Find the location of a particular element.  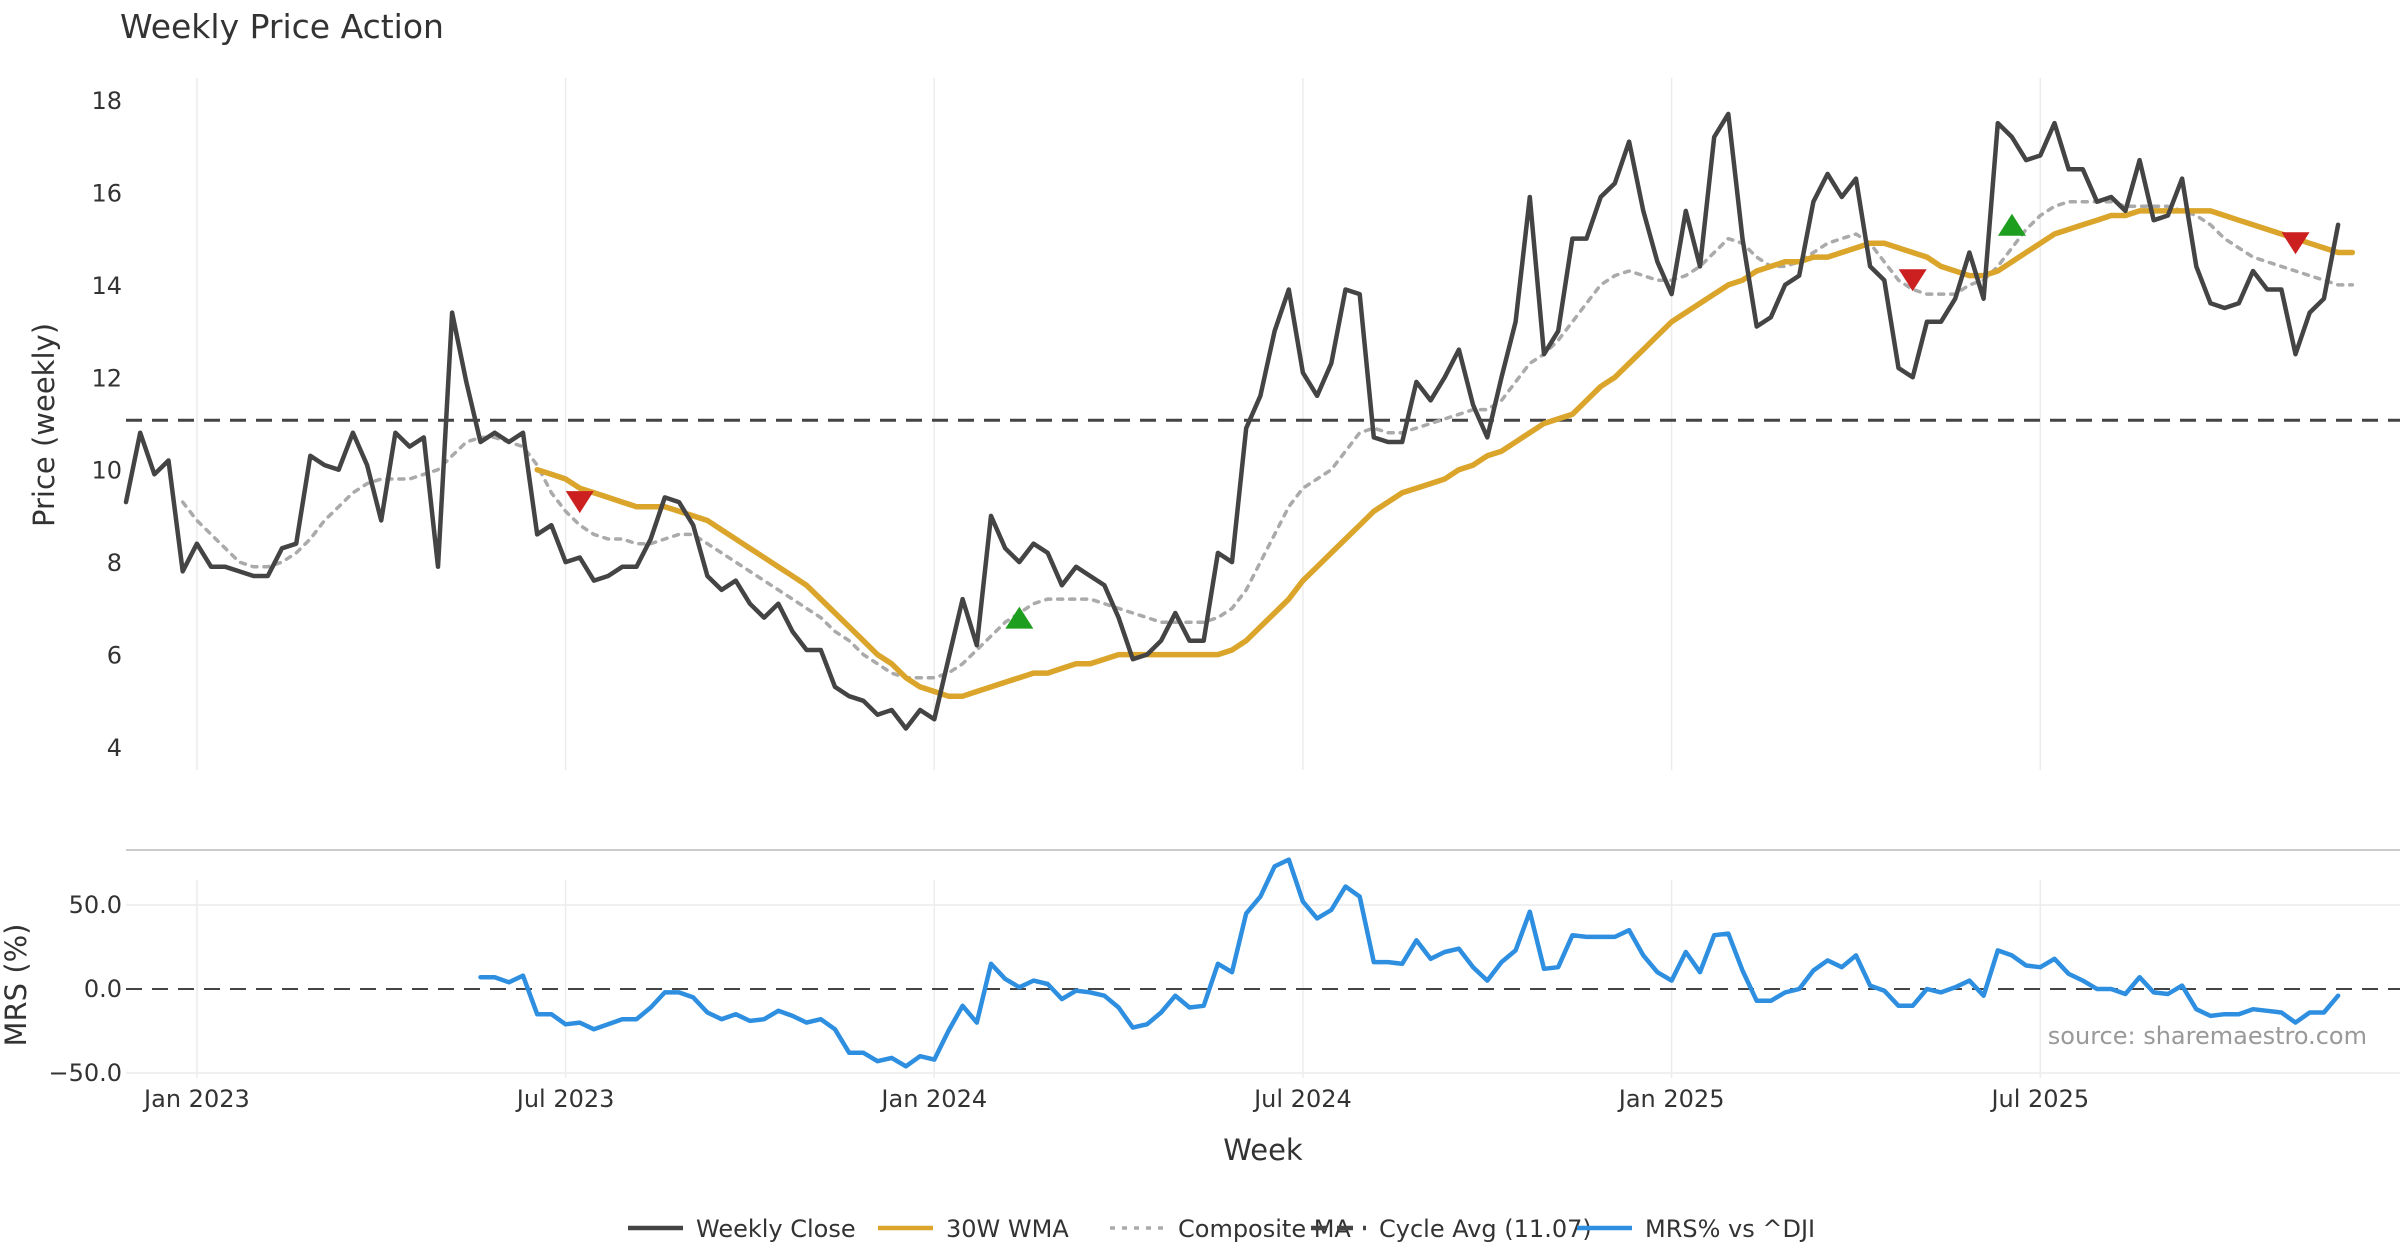

price-y-tick-label: 4 is located at coordinates (114, 748).